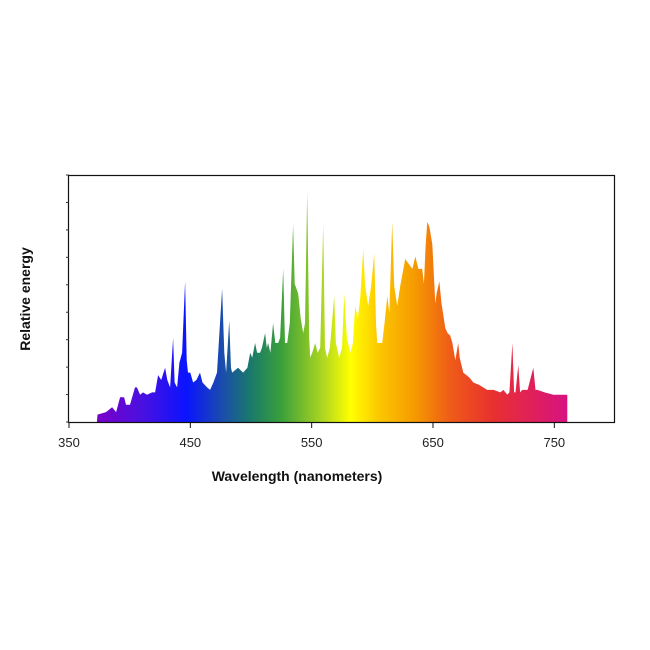 The height and width of the screenshot is (650, 650). Describe the element at coordinates (190, 442) in the screenshot. I see `x-tick-label: 450` at that location.